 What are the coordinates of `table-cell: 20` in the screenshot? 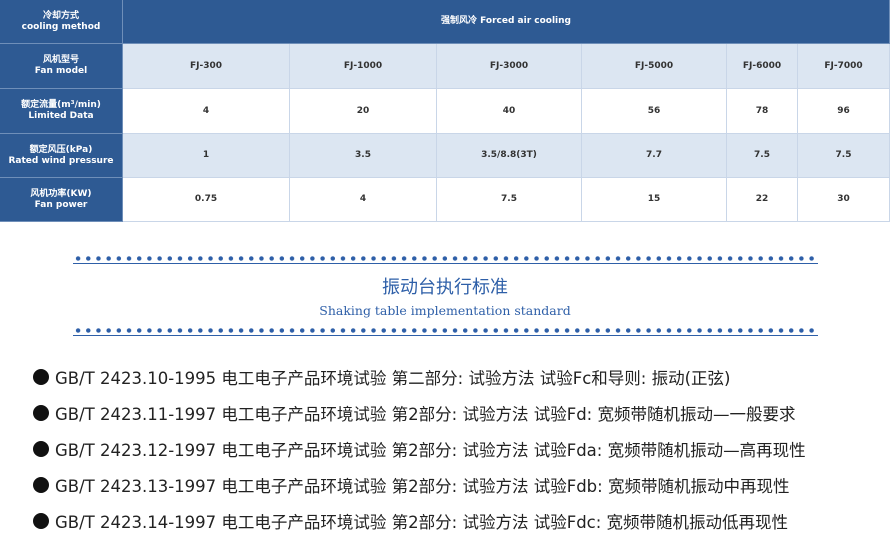 It's located at (363, 111).